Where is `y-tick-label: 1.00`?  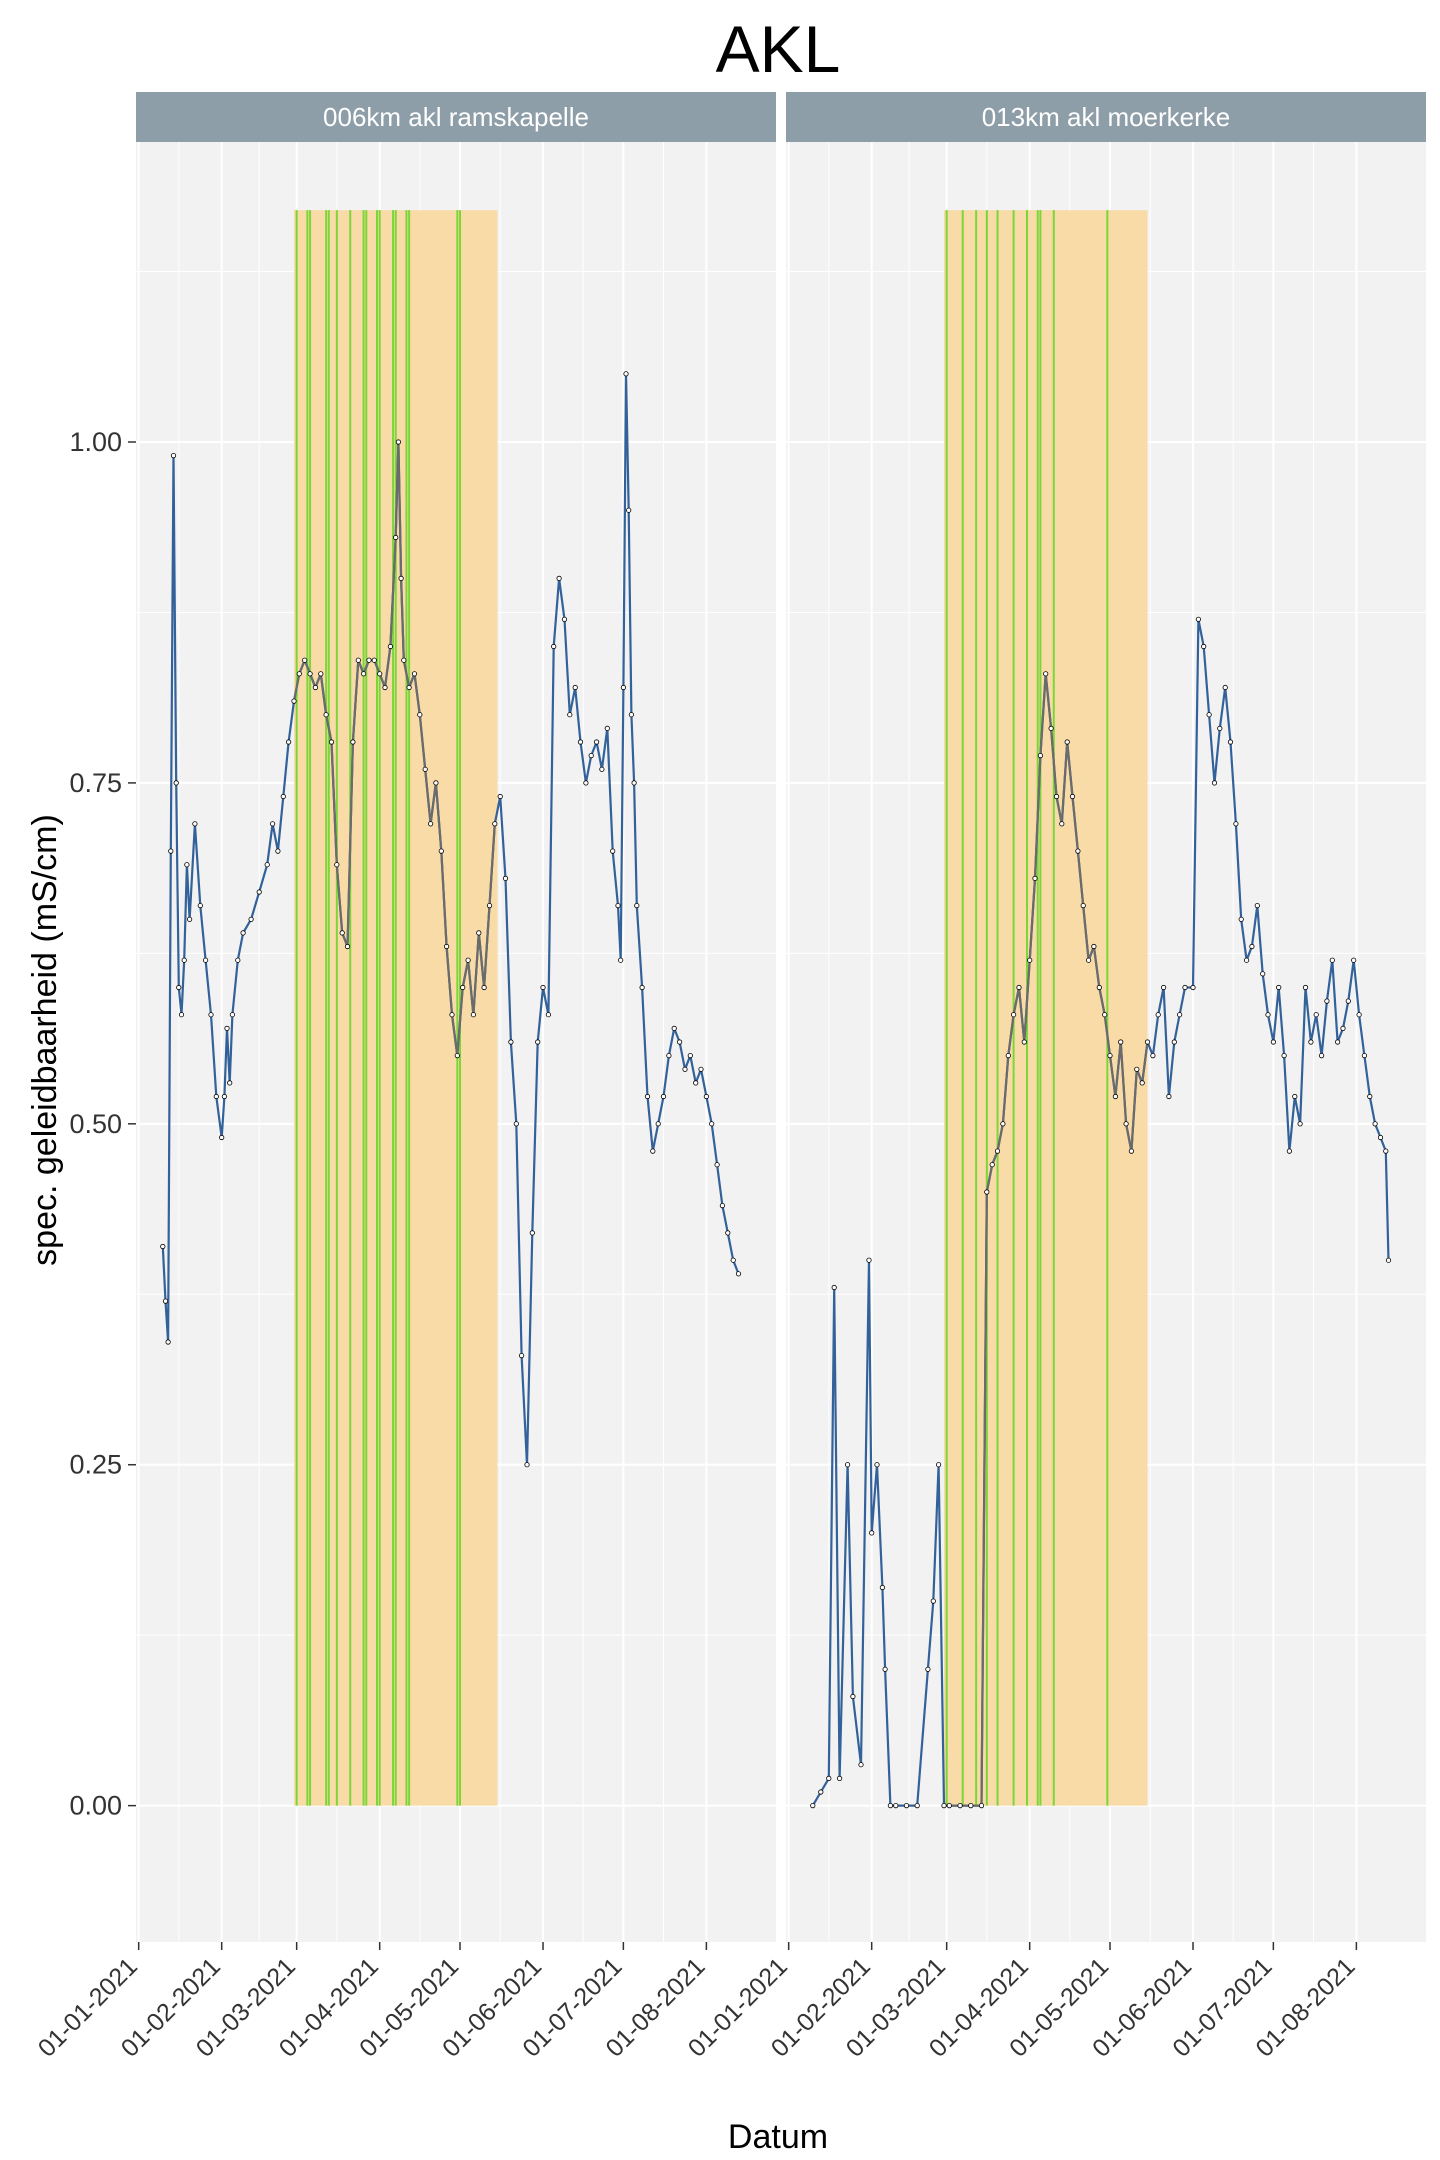 y-tick-label: 1.00 is located at coordinates (95, 442).